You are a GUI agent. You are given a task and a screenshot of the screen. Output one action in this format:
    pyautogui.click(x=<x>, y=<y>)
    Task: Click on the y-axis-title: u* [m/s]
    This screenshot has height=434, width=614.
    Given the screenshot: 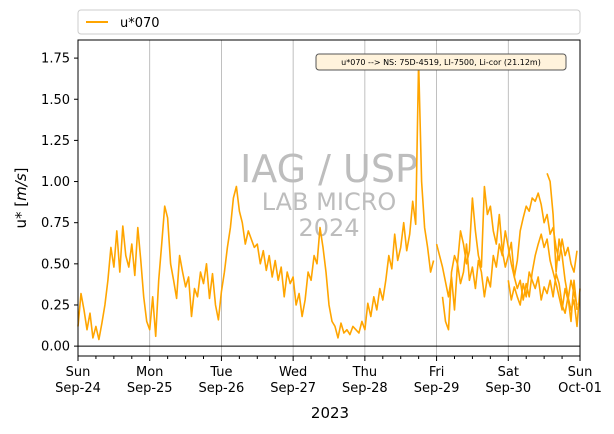 What is the action you would take?
    pyautogui.click(x=21, y=198)
    